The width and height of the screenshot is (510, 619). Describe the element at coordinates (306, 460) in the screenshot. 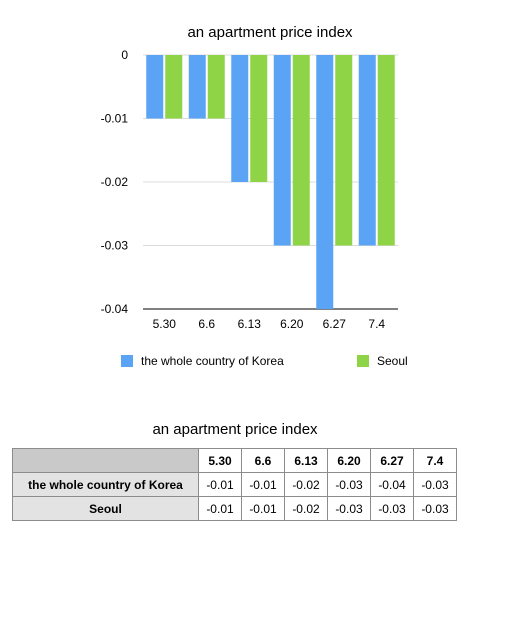

I see `column-header: 6.13` at that location.